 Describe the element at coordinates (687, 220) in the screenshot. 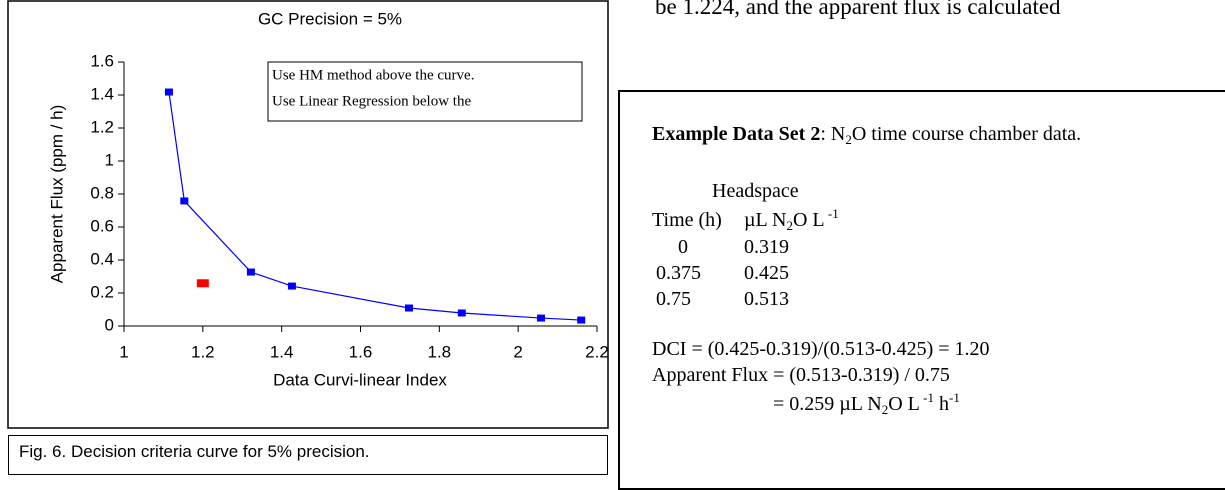

I see `column-header: Time (h)` at that location.